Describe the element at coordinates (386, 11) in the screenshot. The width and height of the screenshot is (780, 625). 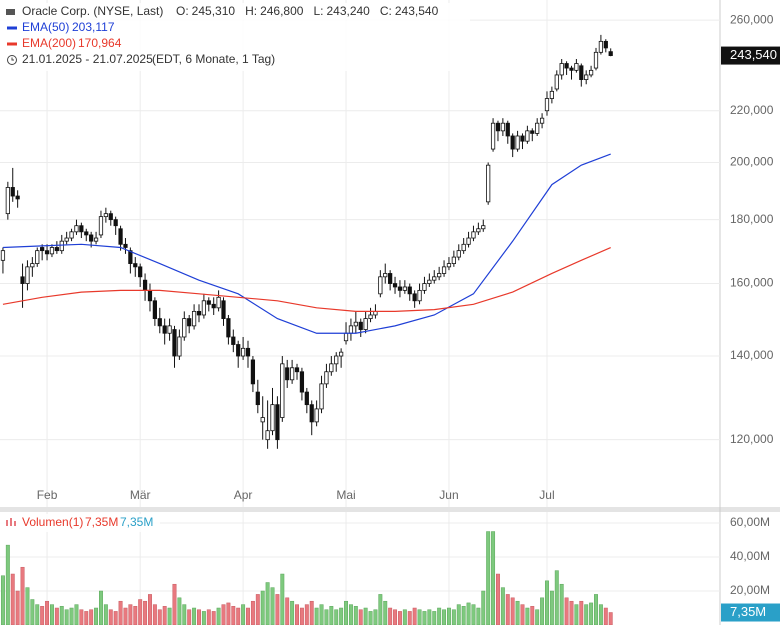
I see `header-key: C:` at that location.